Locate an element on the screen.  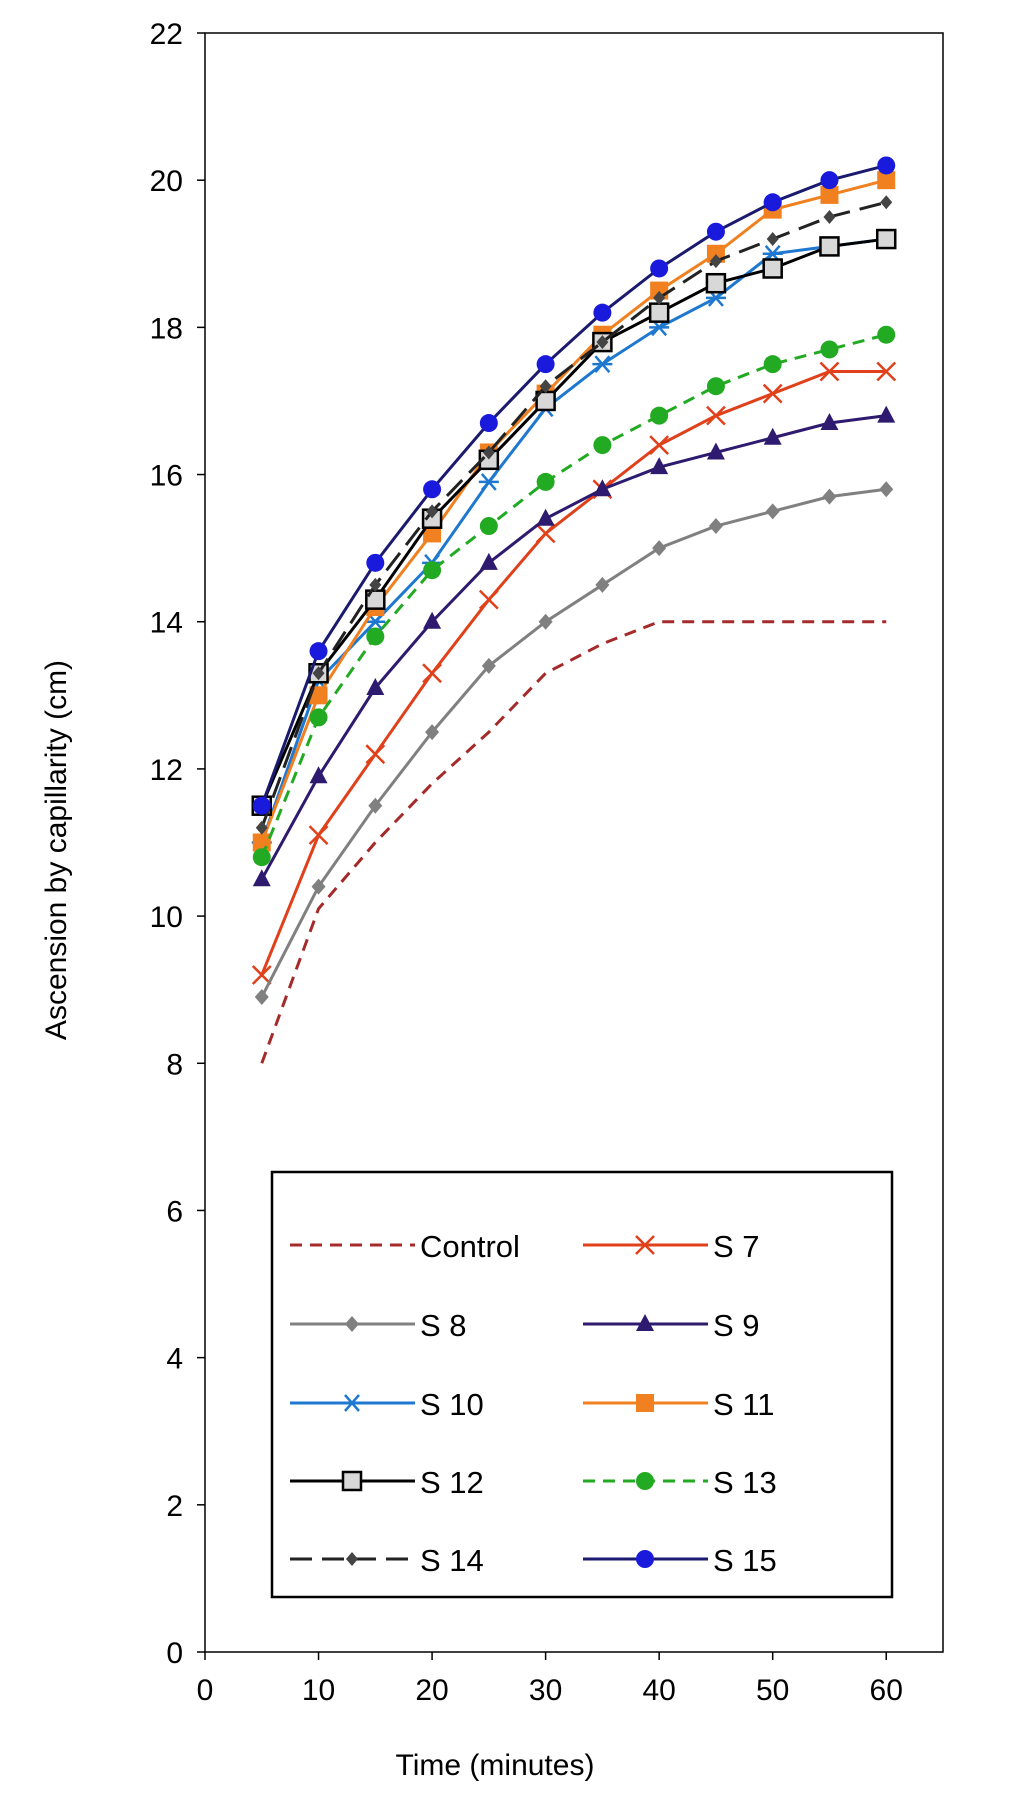
y-tick-label: 4 is located at coordinates (174, 1359).